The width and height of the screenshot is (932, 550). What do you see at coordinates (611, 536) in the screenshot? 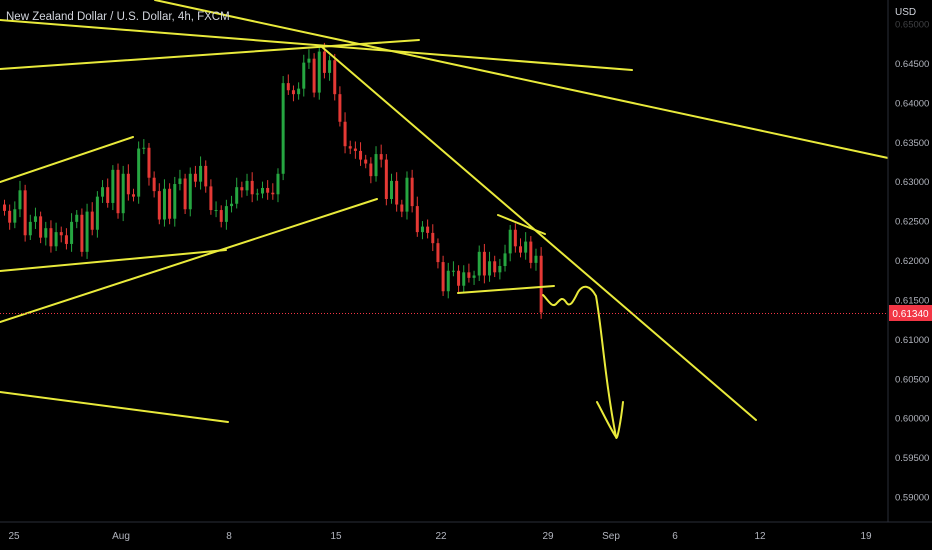
I see `time-tick-label: Sep` at bounding box center [611, 536].